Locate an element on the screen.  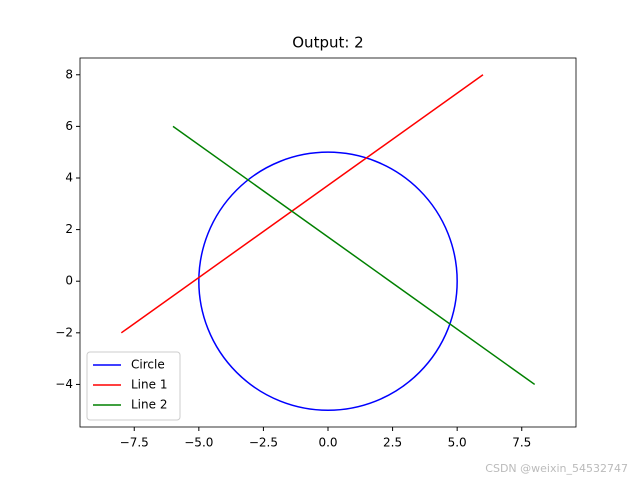
x-tick-label: 5.0 is located at coordinates (457, 443).